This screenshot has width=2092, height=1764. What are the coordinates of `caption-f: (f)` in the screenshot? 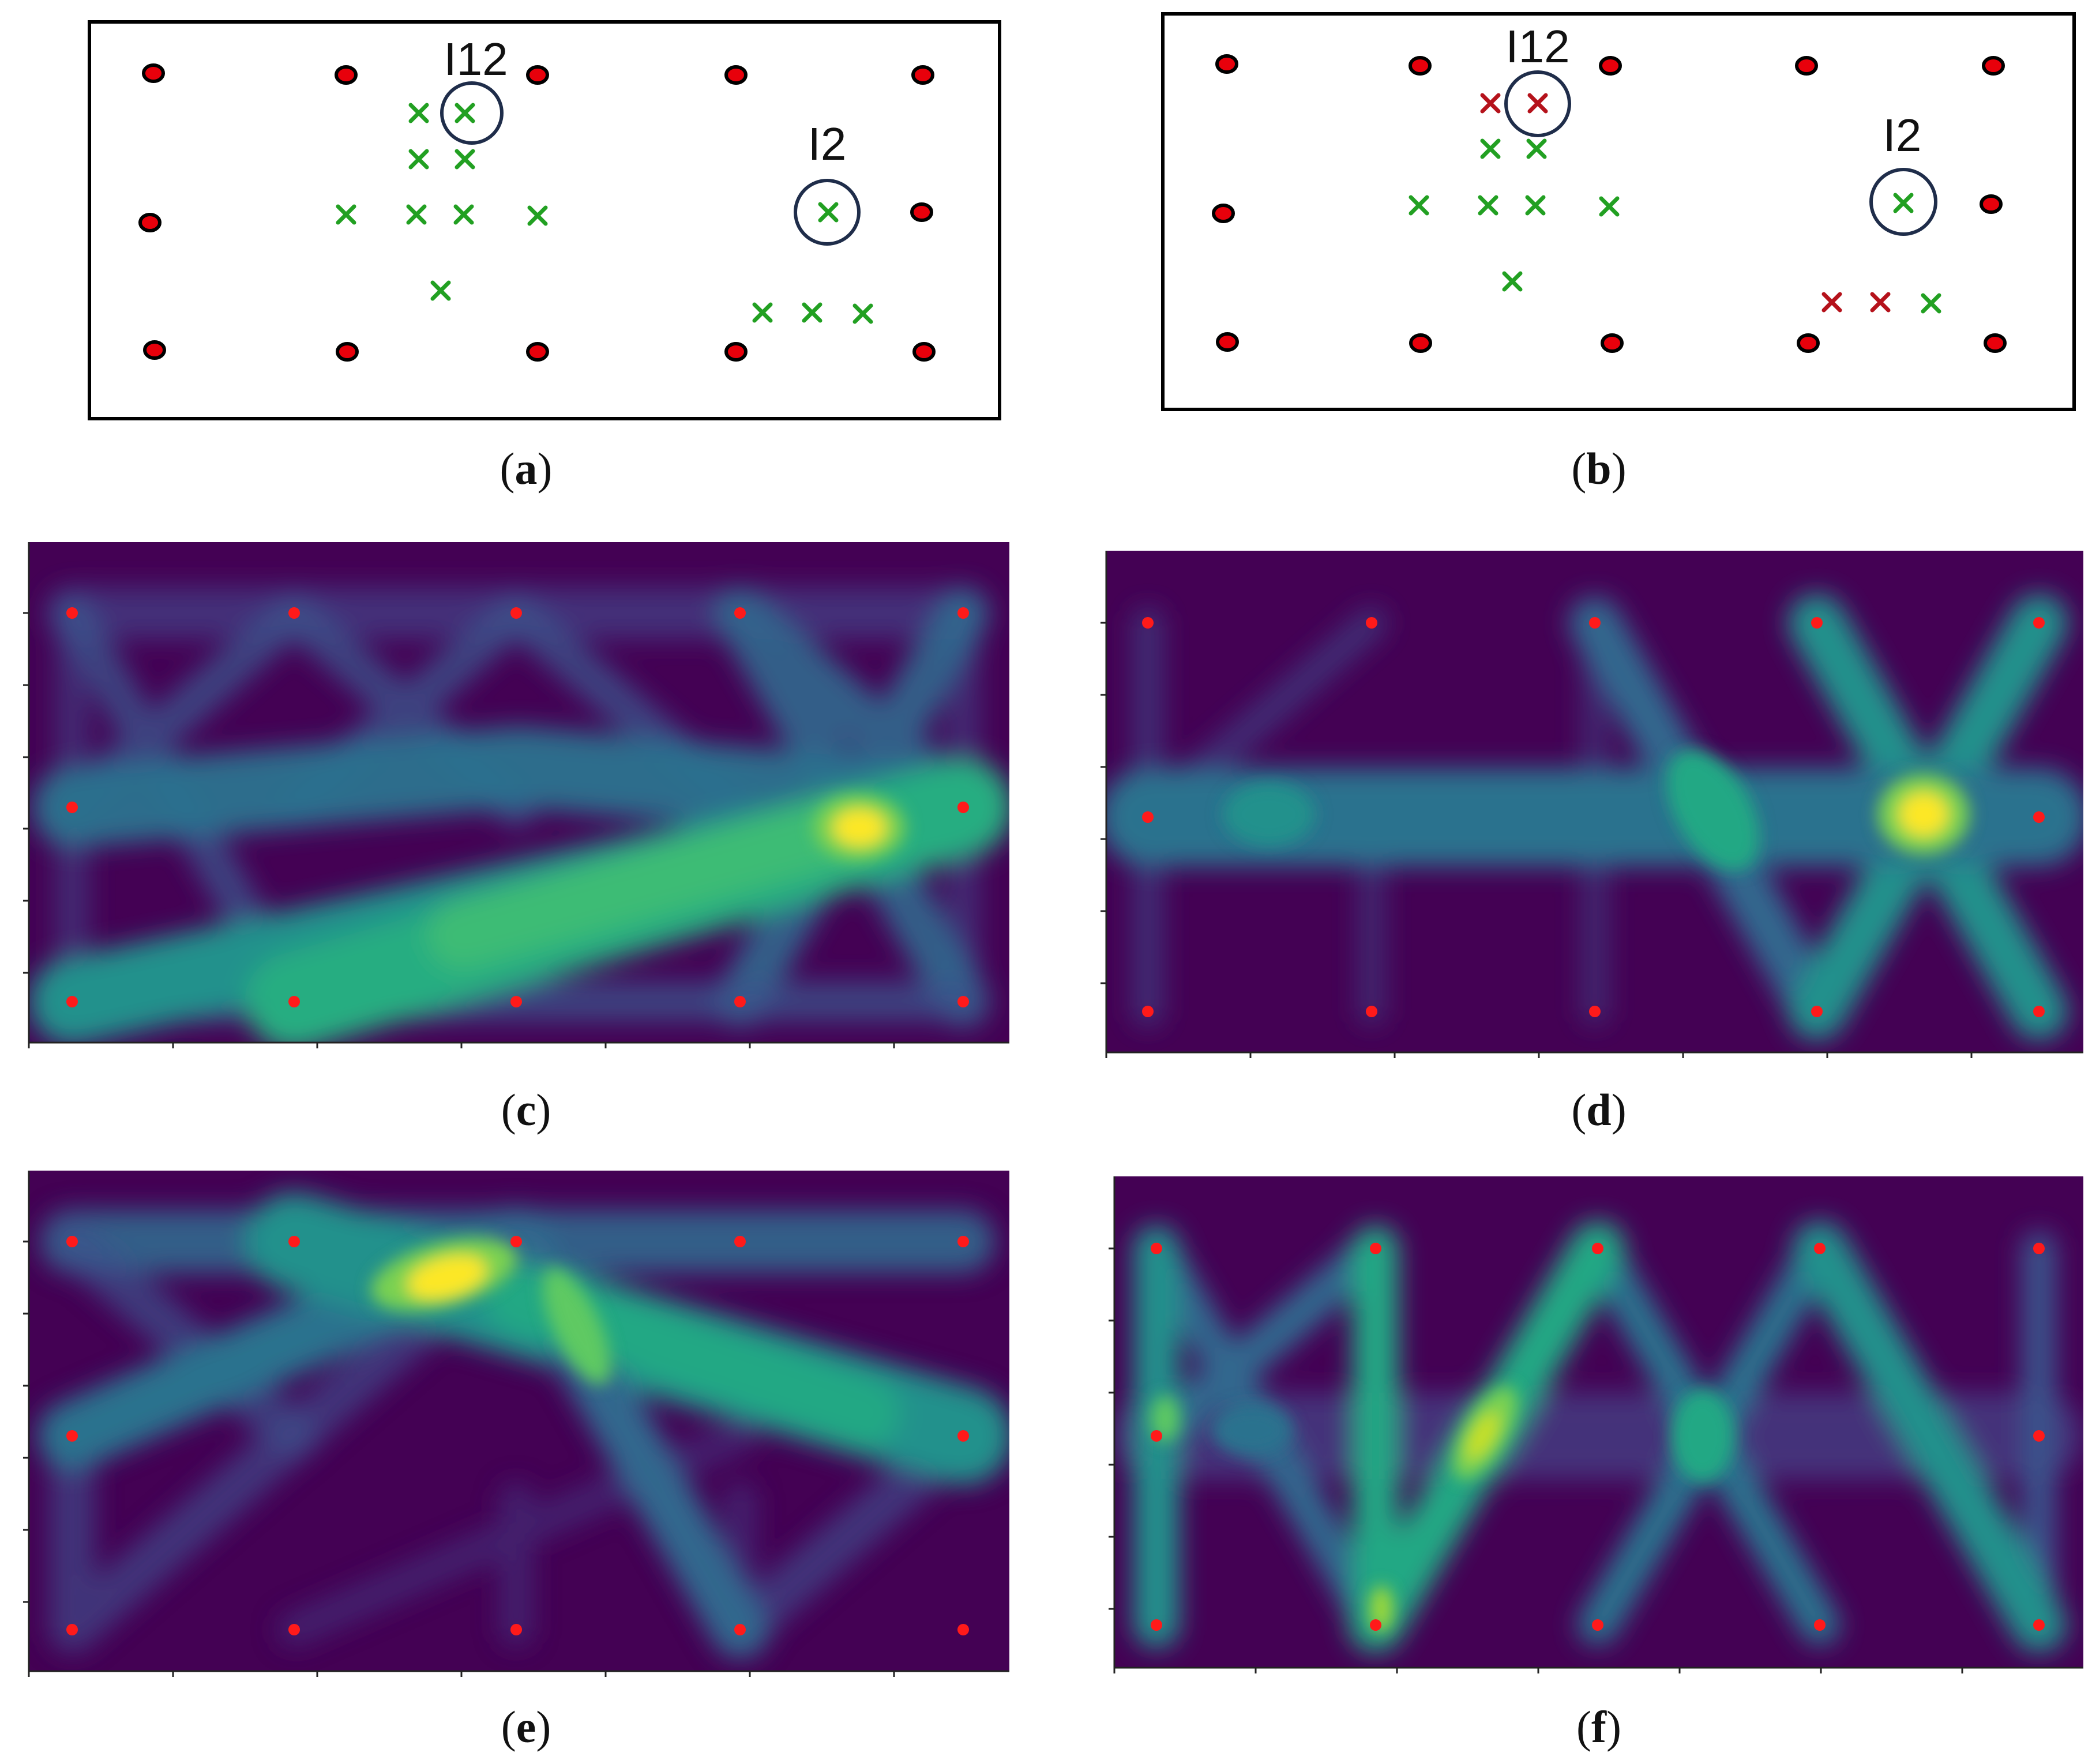 It's located at (1598, 1727).